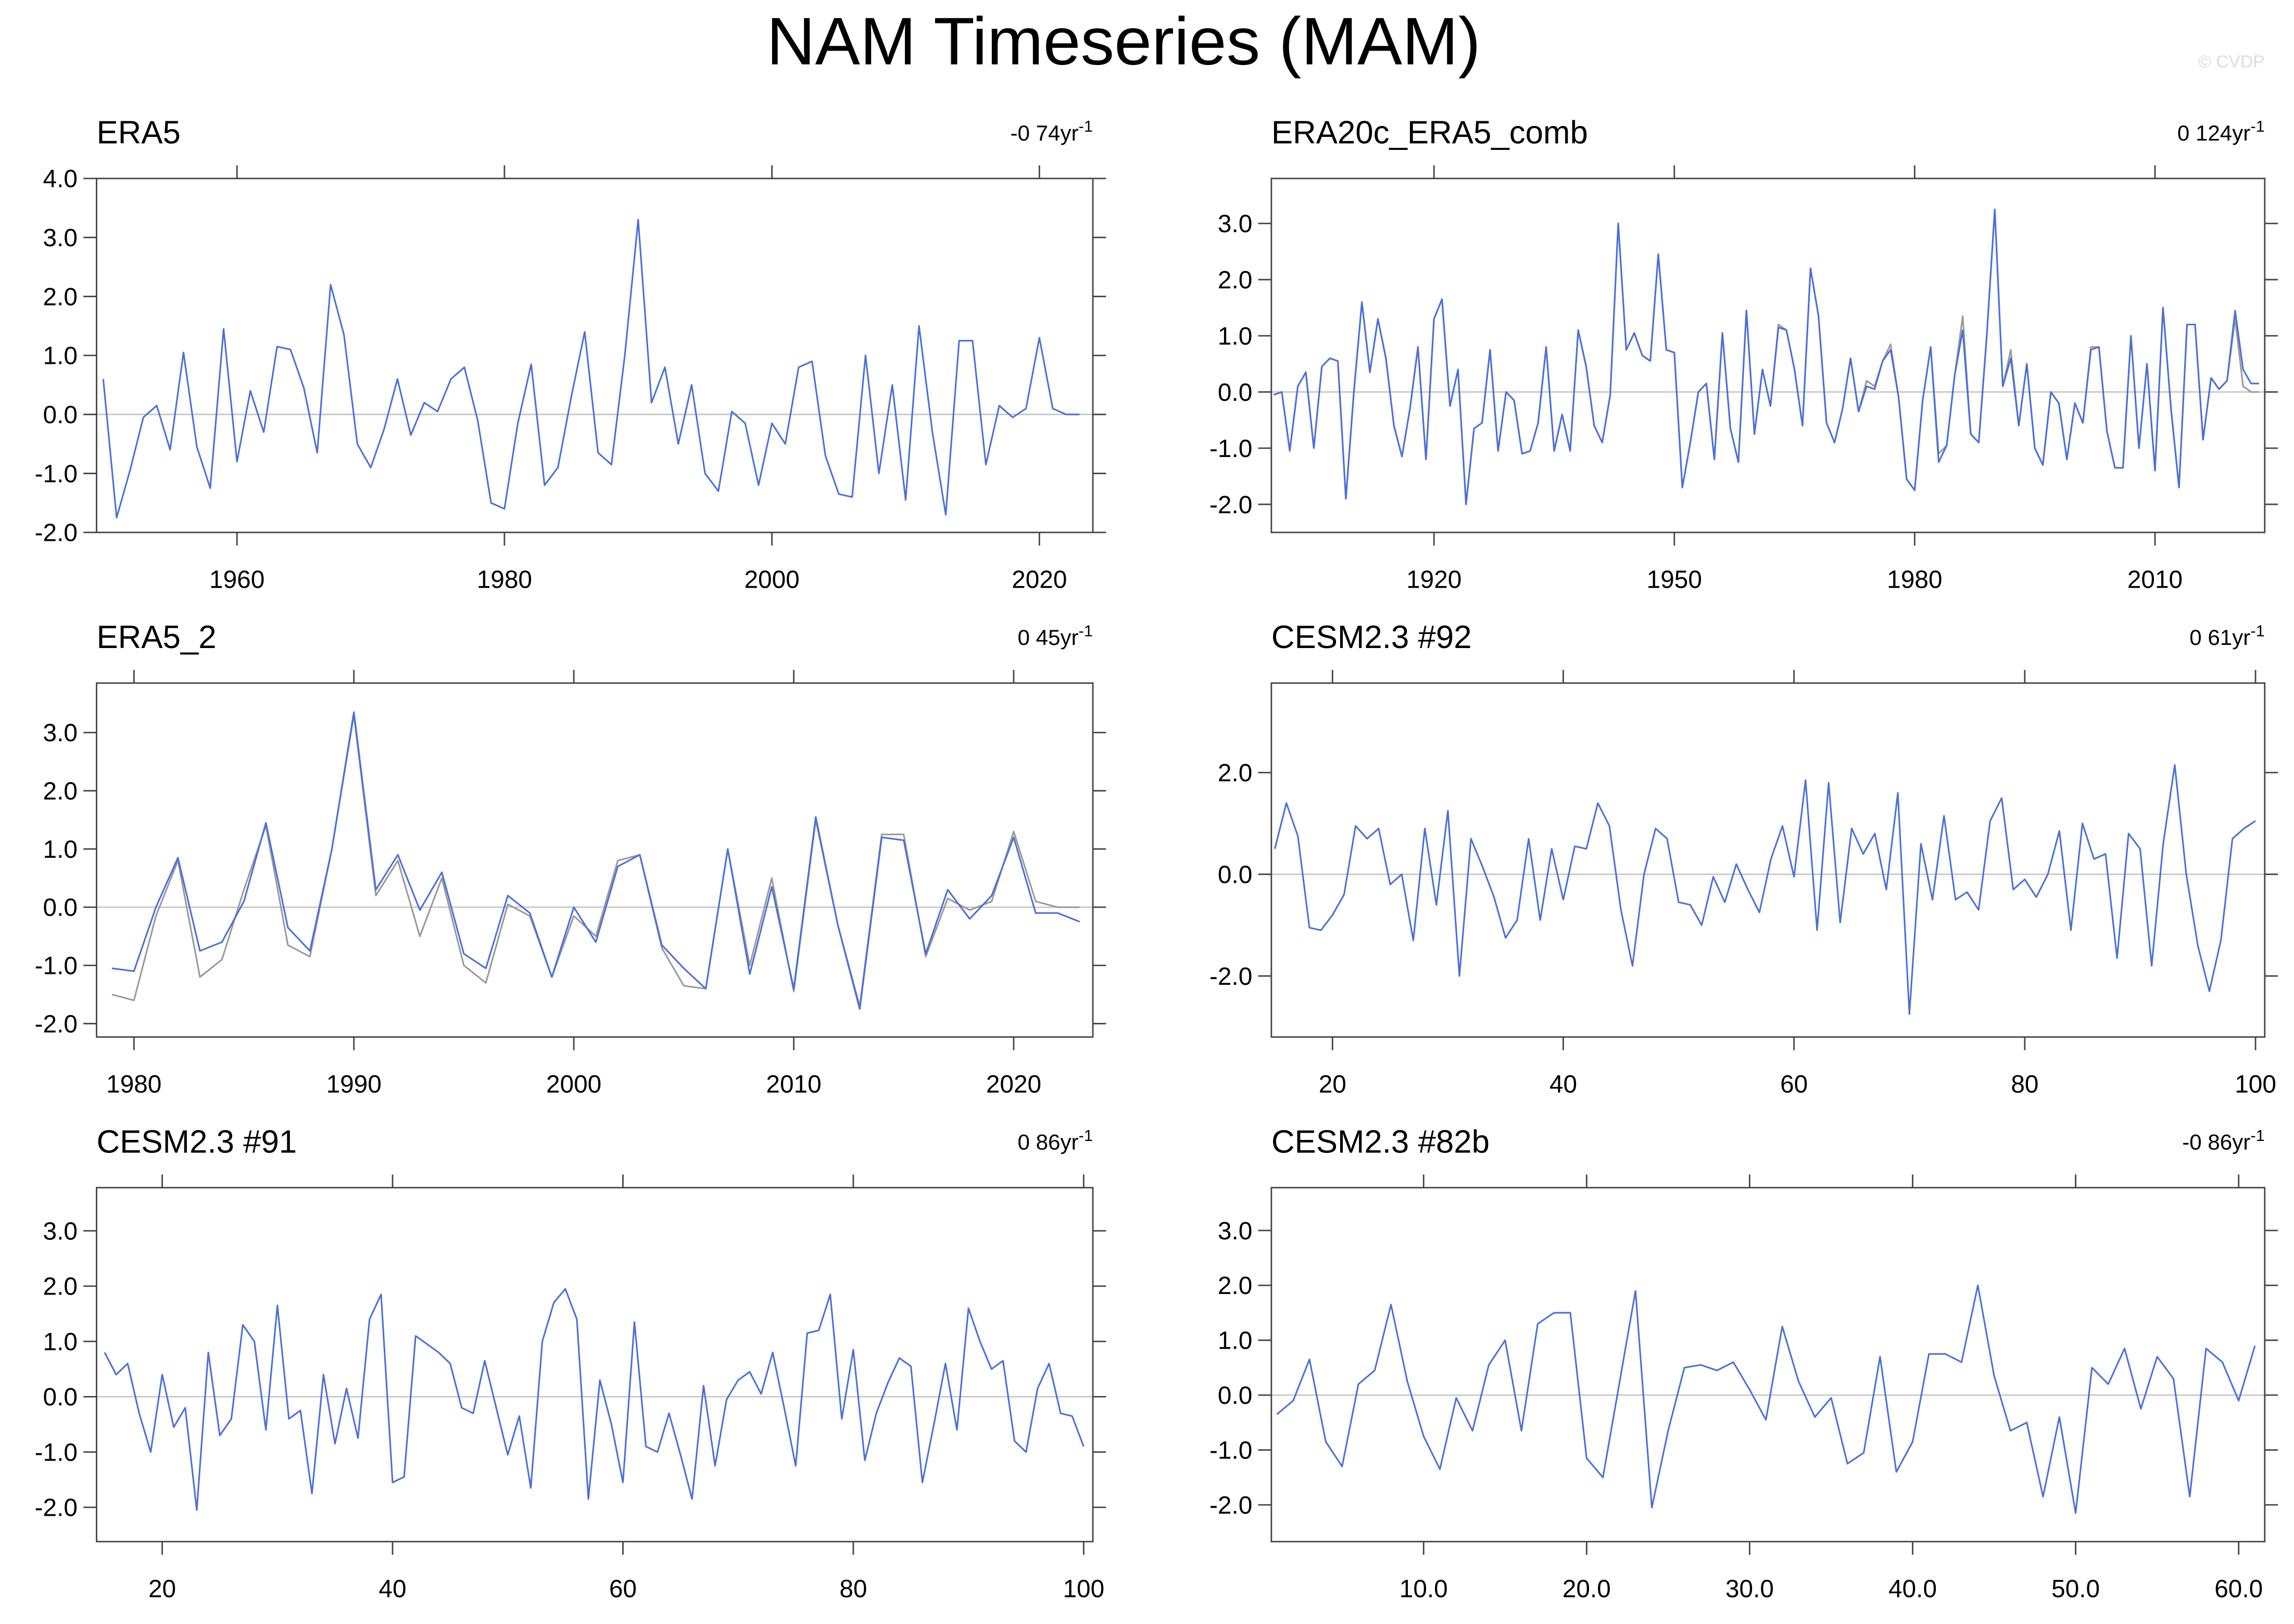 This screenshot has width=2294, height=1624. Describe the element at coordinates (2239, 1590) in the screenshot. I see `x-tick-label: 60.0` at that location.